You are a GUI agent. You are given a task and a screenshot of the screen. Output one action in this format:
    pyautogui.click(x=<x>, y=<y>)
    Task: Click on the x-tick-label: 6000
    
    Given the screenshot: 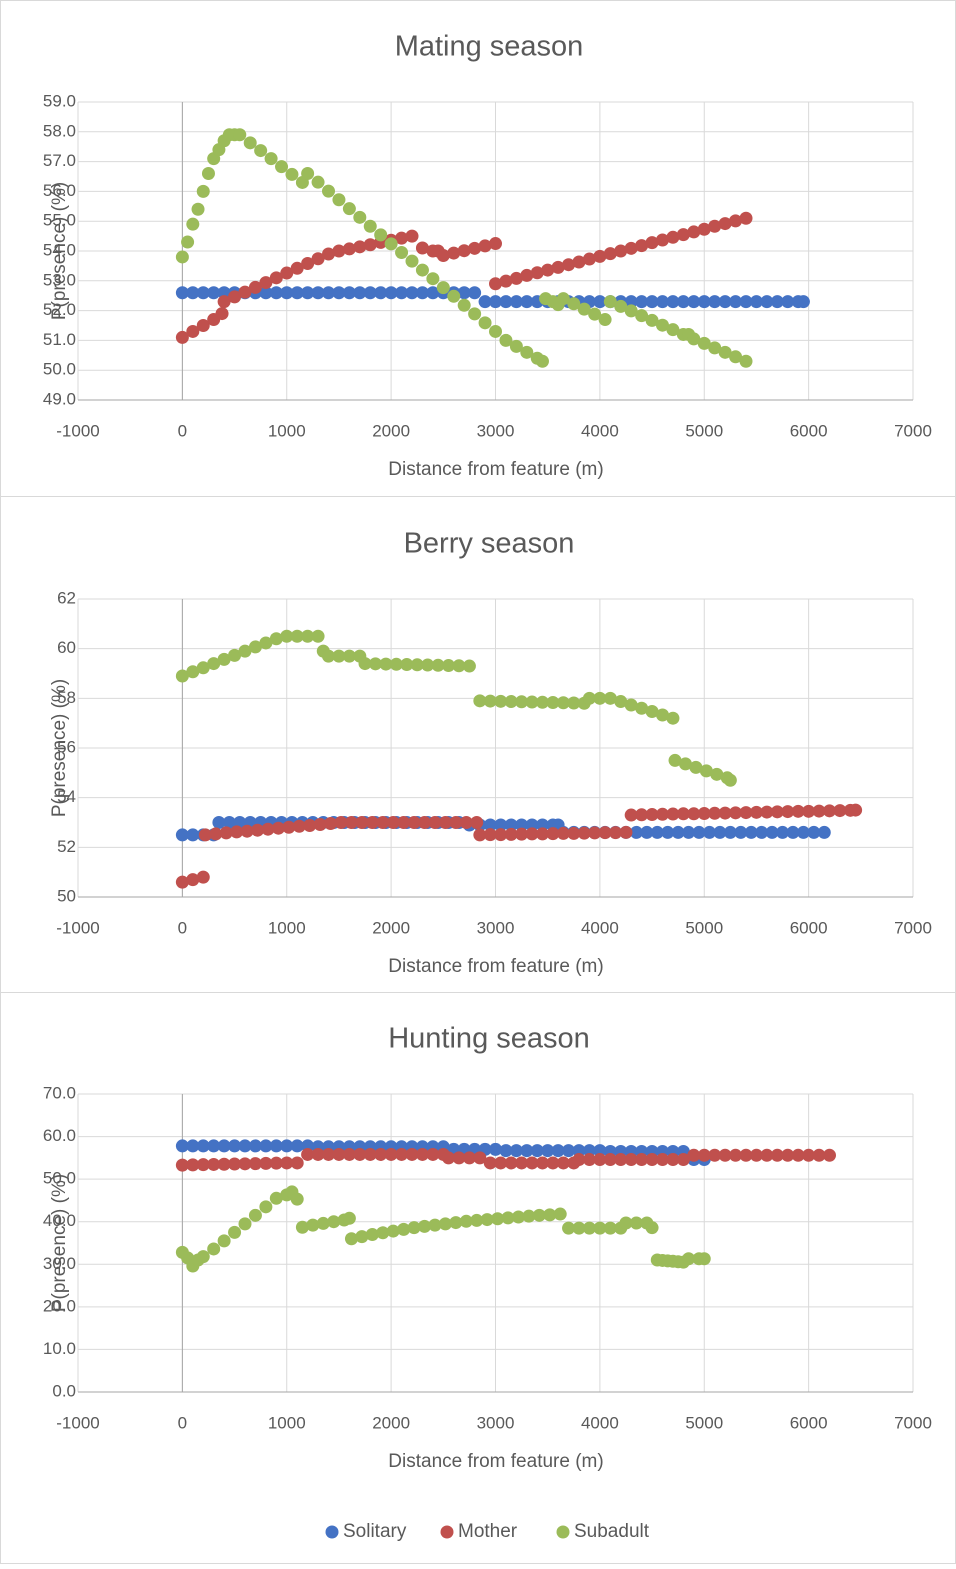 What is the action you would take?
    pyautogui.click(x=809, y=430)
    